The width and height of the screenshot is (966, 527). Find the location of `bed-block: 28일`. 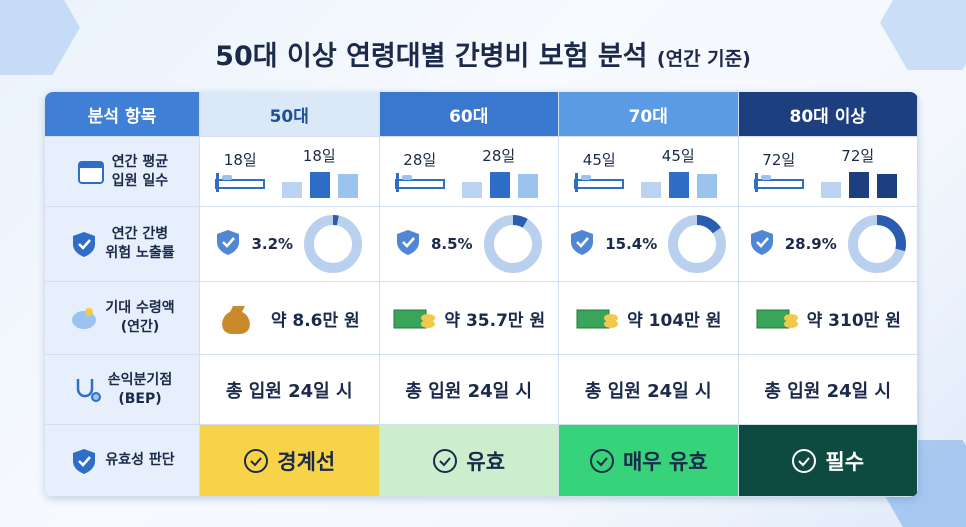

bed-block: 28일 is located at coordinates (420, 171).